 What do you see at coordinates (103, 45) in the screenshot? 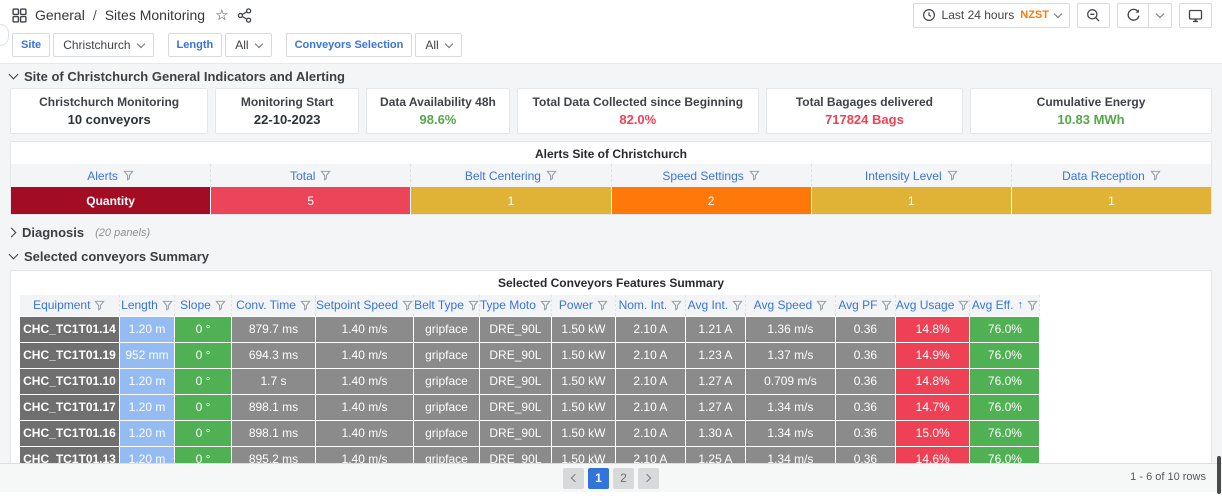
I see `variable-site-select: Christchurch` at bounding box center [103, 45].